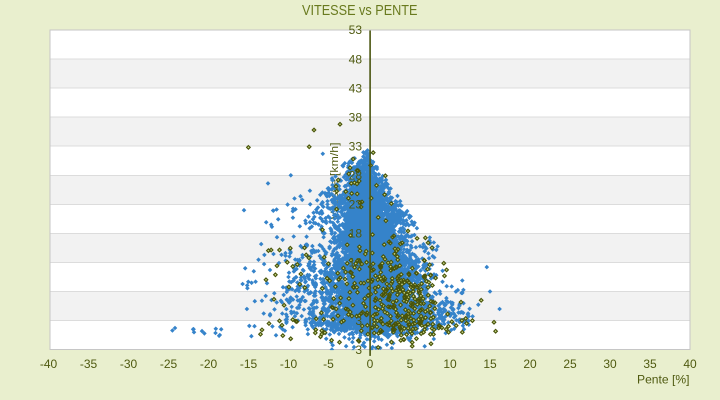 The image size is (720, 400). What do you see at coordinates (360, 11) in the screenshot?
I see `svg-text: VITESSE vs PENTE` at bounding box center [360, 11].